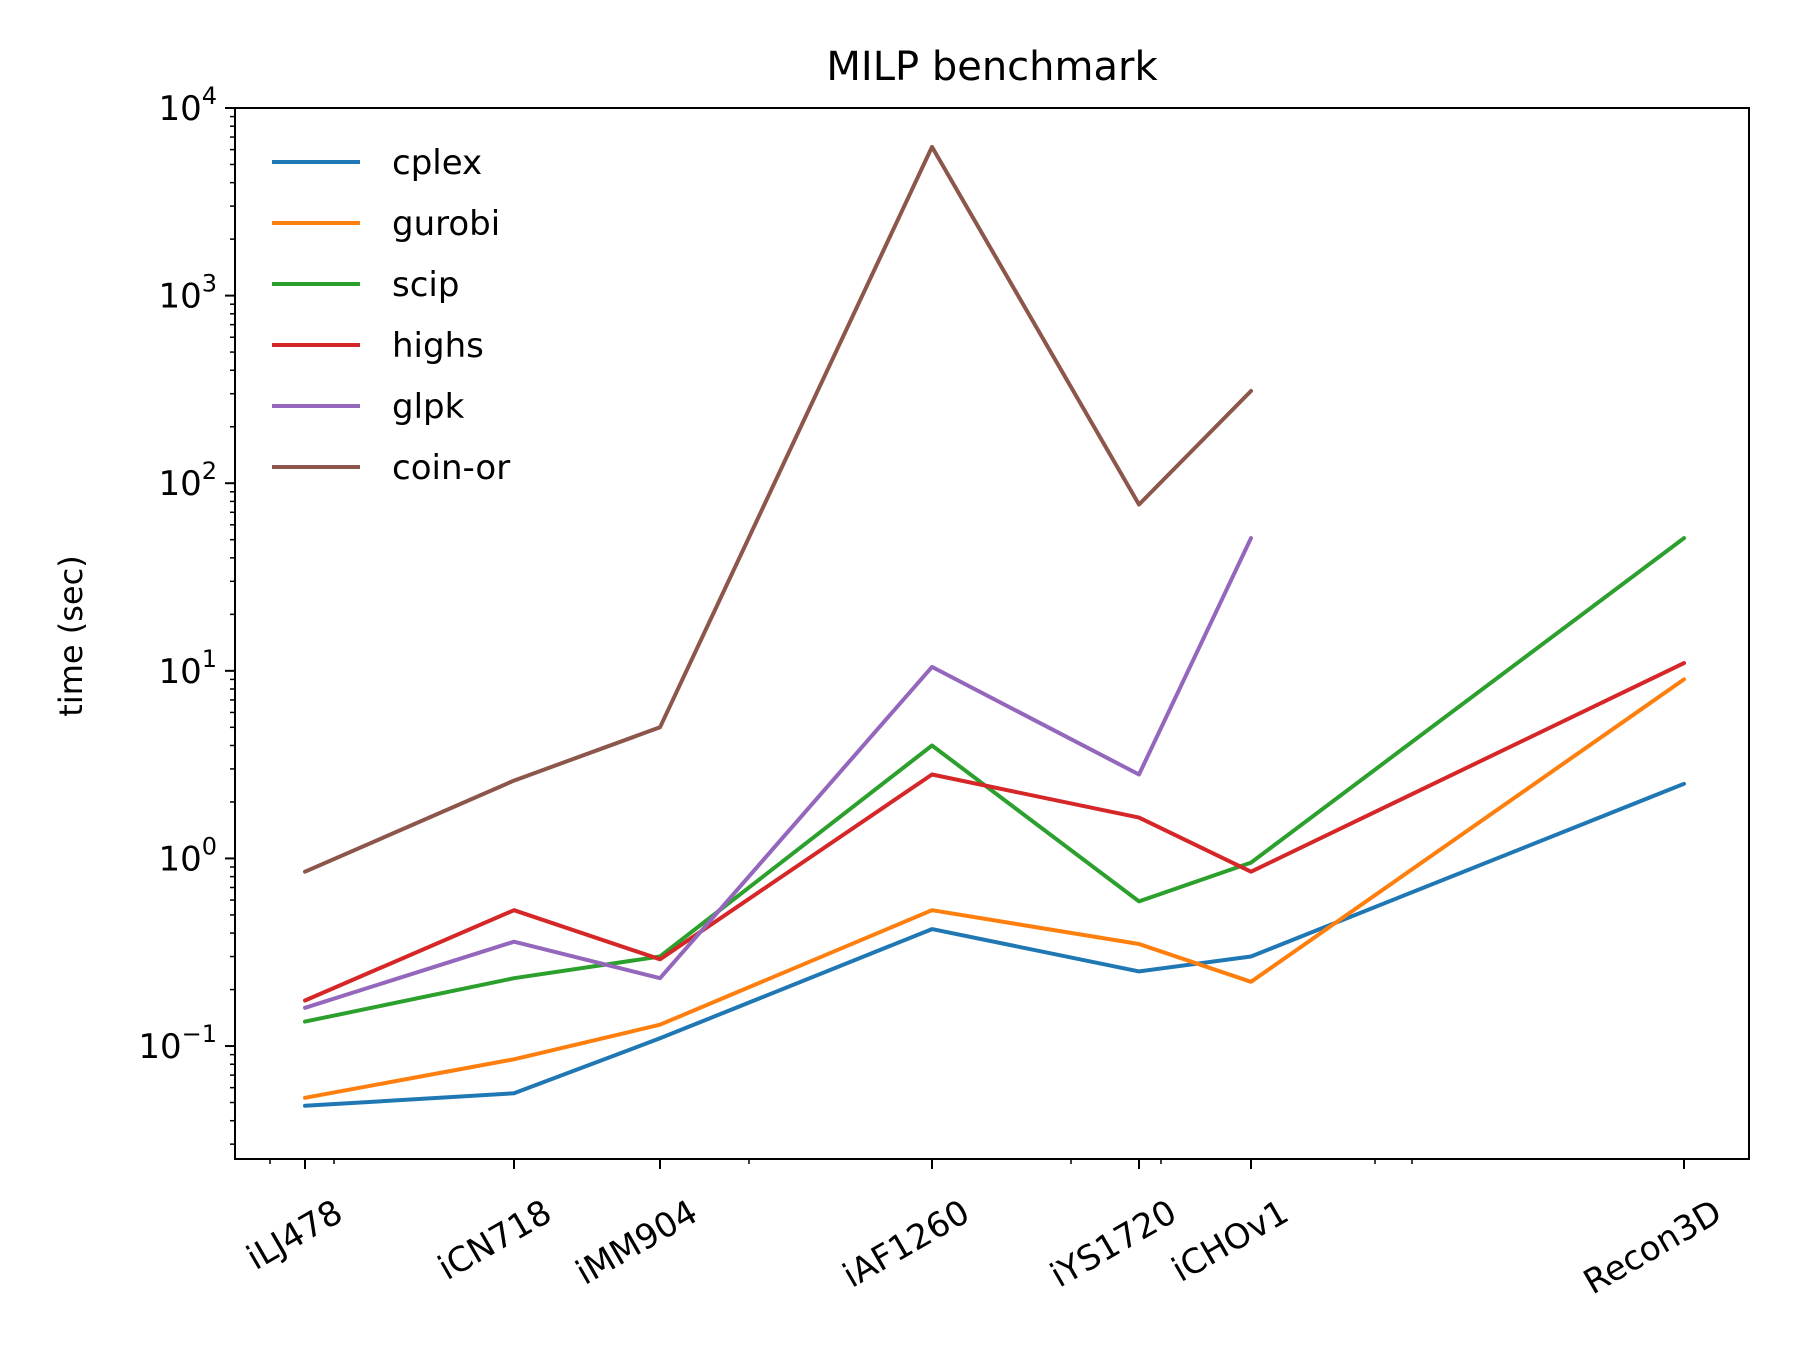 Image resolution: width=1800 pixels, height=1350 pixels. Describe the element at coordinates (1114, 1244) in the screenshot. I see `x-tick-label: iYS1720` at that location.